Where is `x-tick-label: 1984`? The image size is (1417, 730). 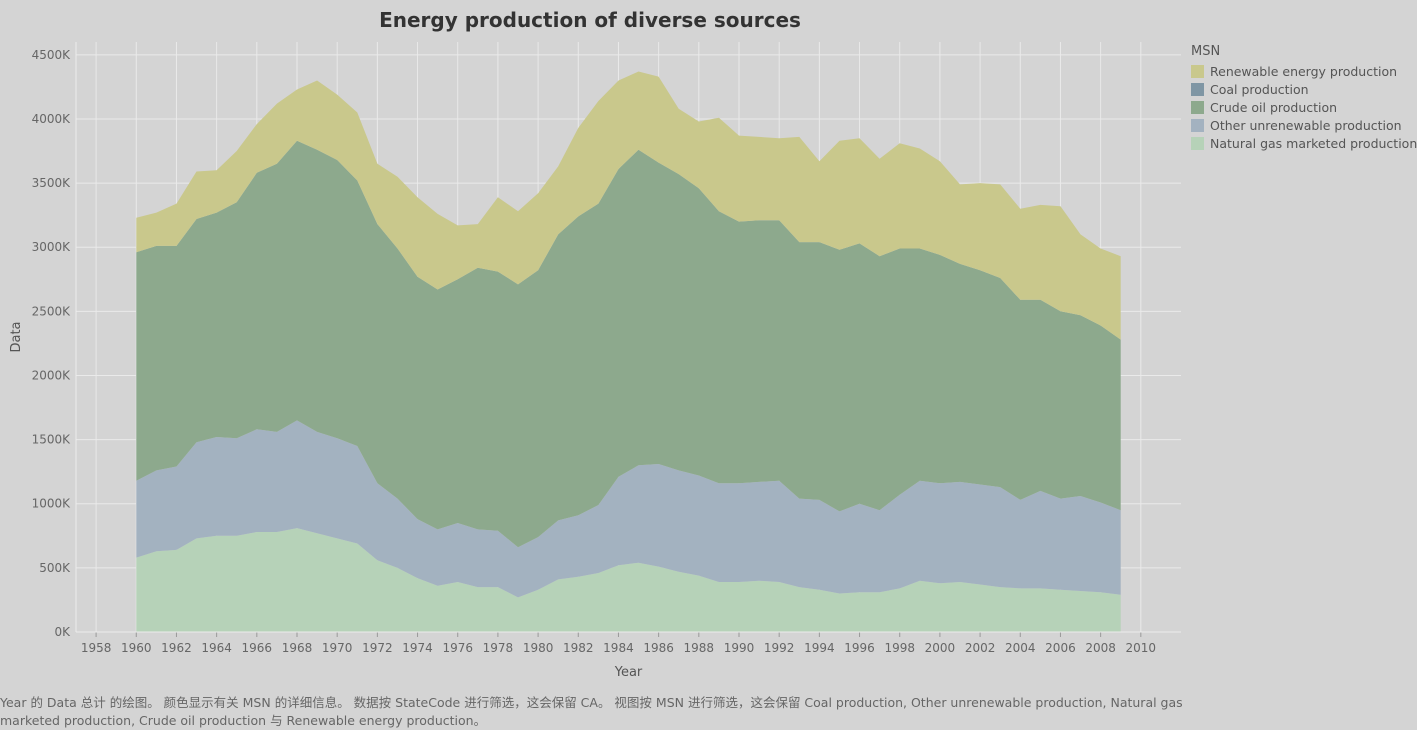
x-tick-label: 1984 is located at coordinates (618, 648).